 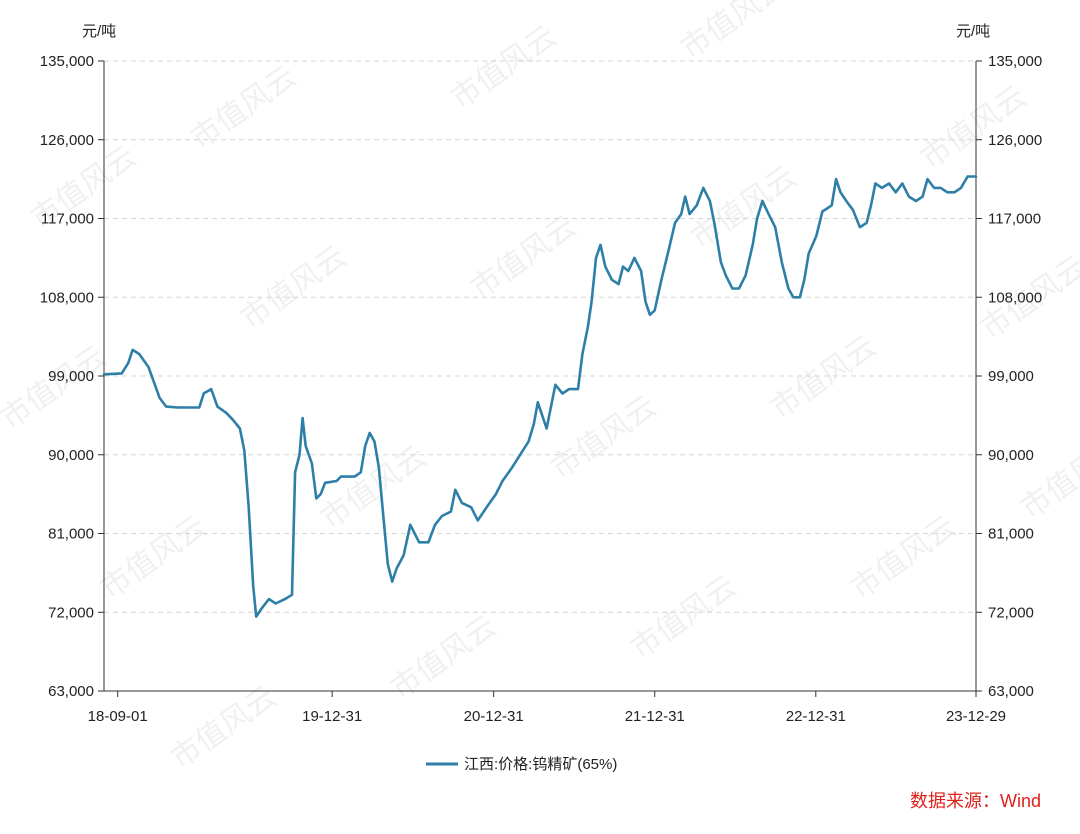 What do you see at coordinates (67, 61) in the screenshot?
I see `y-tick-label-left: 135,000` at bounding box center [67, 61].